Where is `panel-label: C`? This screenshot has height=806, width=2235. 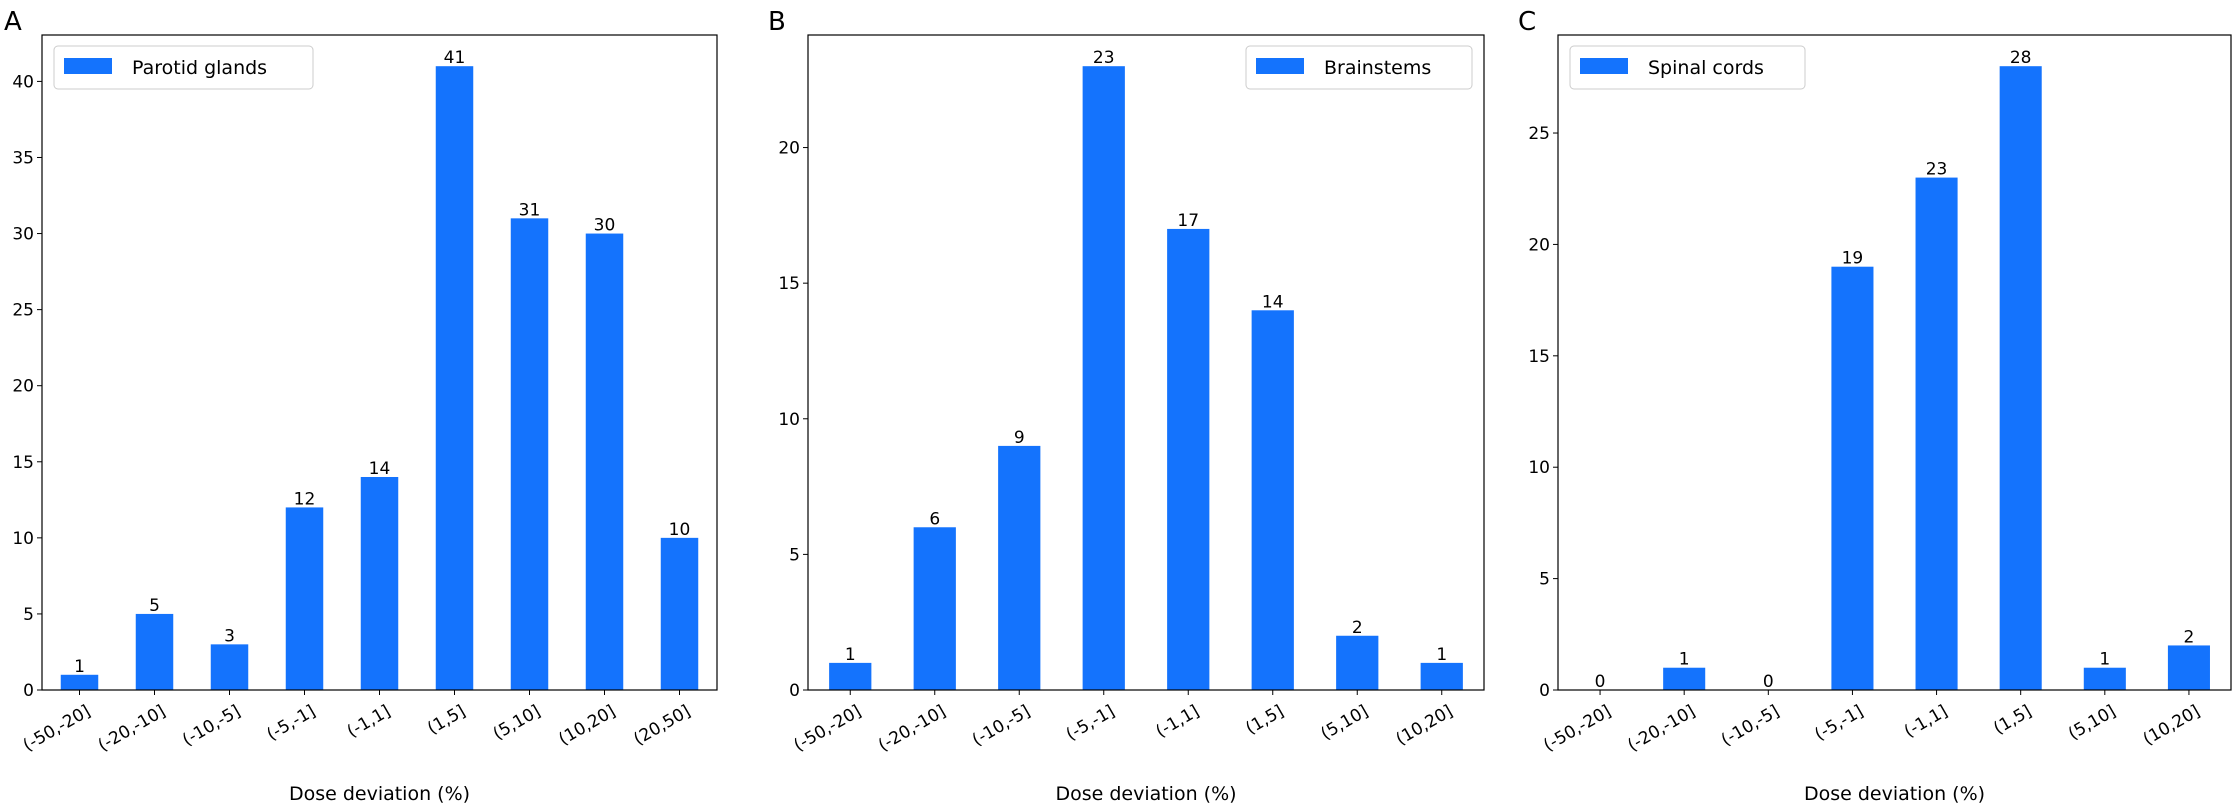
panel-label: C is located at coordinates (1527, 22).